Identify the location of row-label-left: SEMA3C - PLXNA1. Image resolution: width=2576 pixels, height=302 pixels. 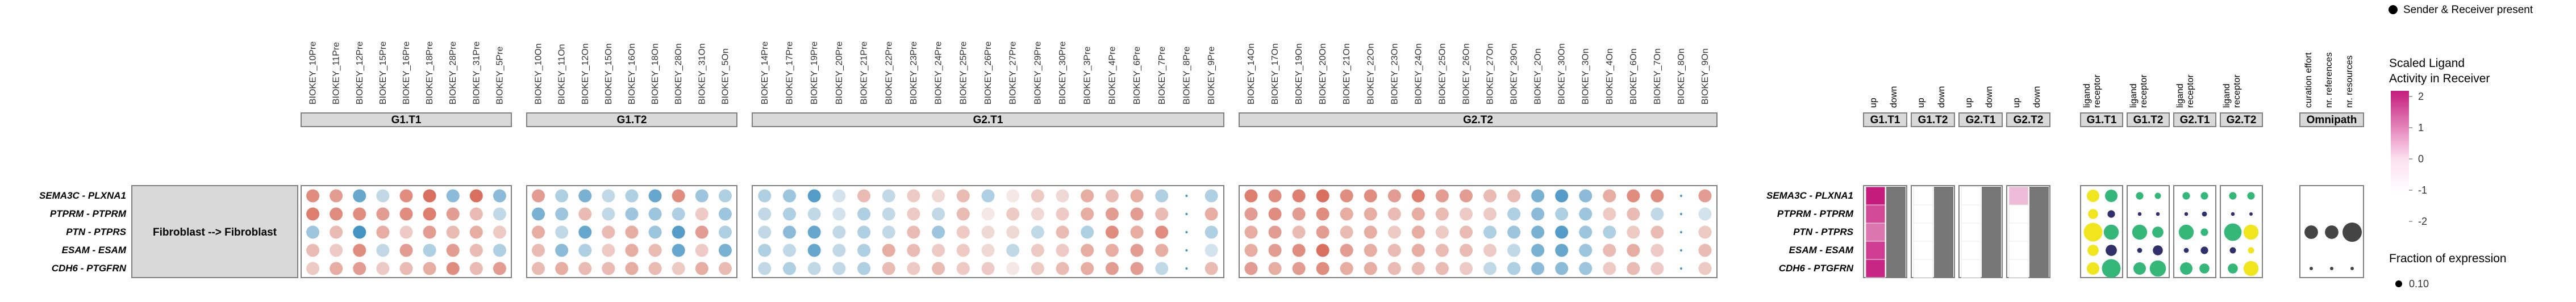
(82, 195).